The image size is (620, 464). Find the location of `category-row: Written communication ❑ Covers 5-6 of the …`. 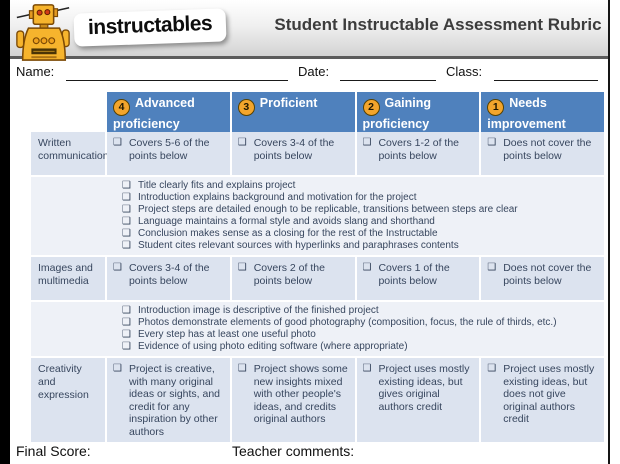

category-row: Written communication ❑ Covers 5-6 of the … is located at coordinates (317, 153).